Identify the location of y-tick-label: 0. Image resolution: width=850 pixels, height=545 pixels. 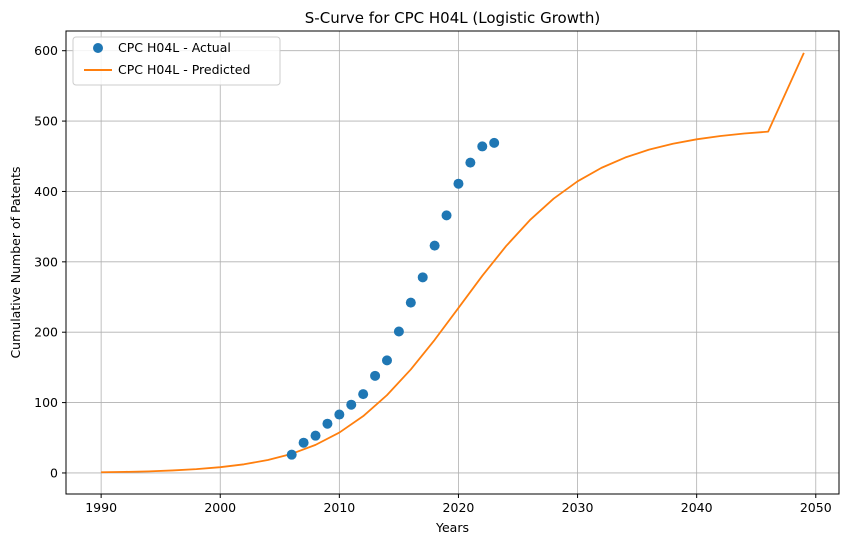
(54, 472).